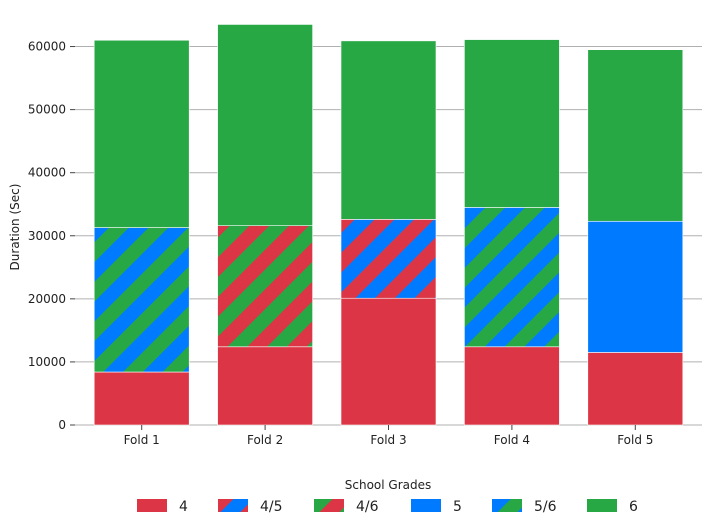  Describe the element at coordinates (15, 227) in the screenshot. I see `y-axis-title: Duration (Sec)` at that location.